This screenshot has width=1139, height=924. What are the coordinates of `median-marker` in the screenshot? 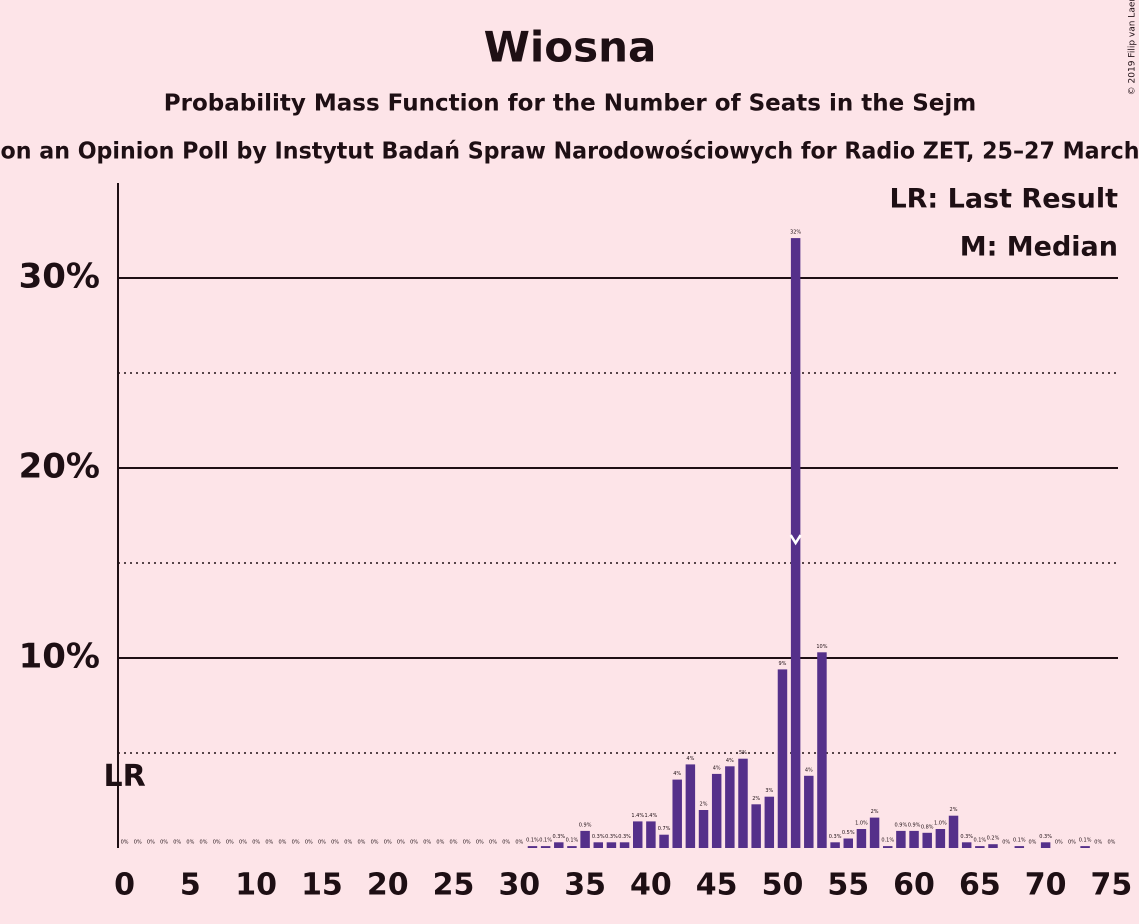 It's located at (795, 540).